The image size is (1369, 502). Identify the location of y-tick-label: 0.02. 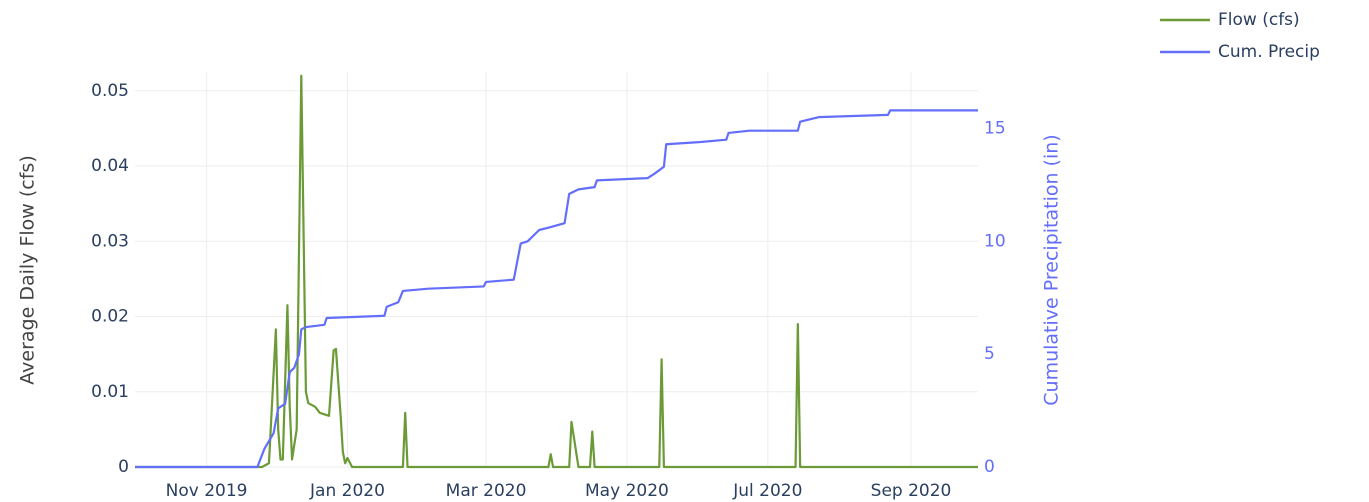
(110, 317).